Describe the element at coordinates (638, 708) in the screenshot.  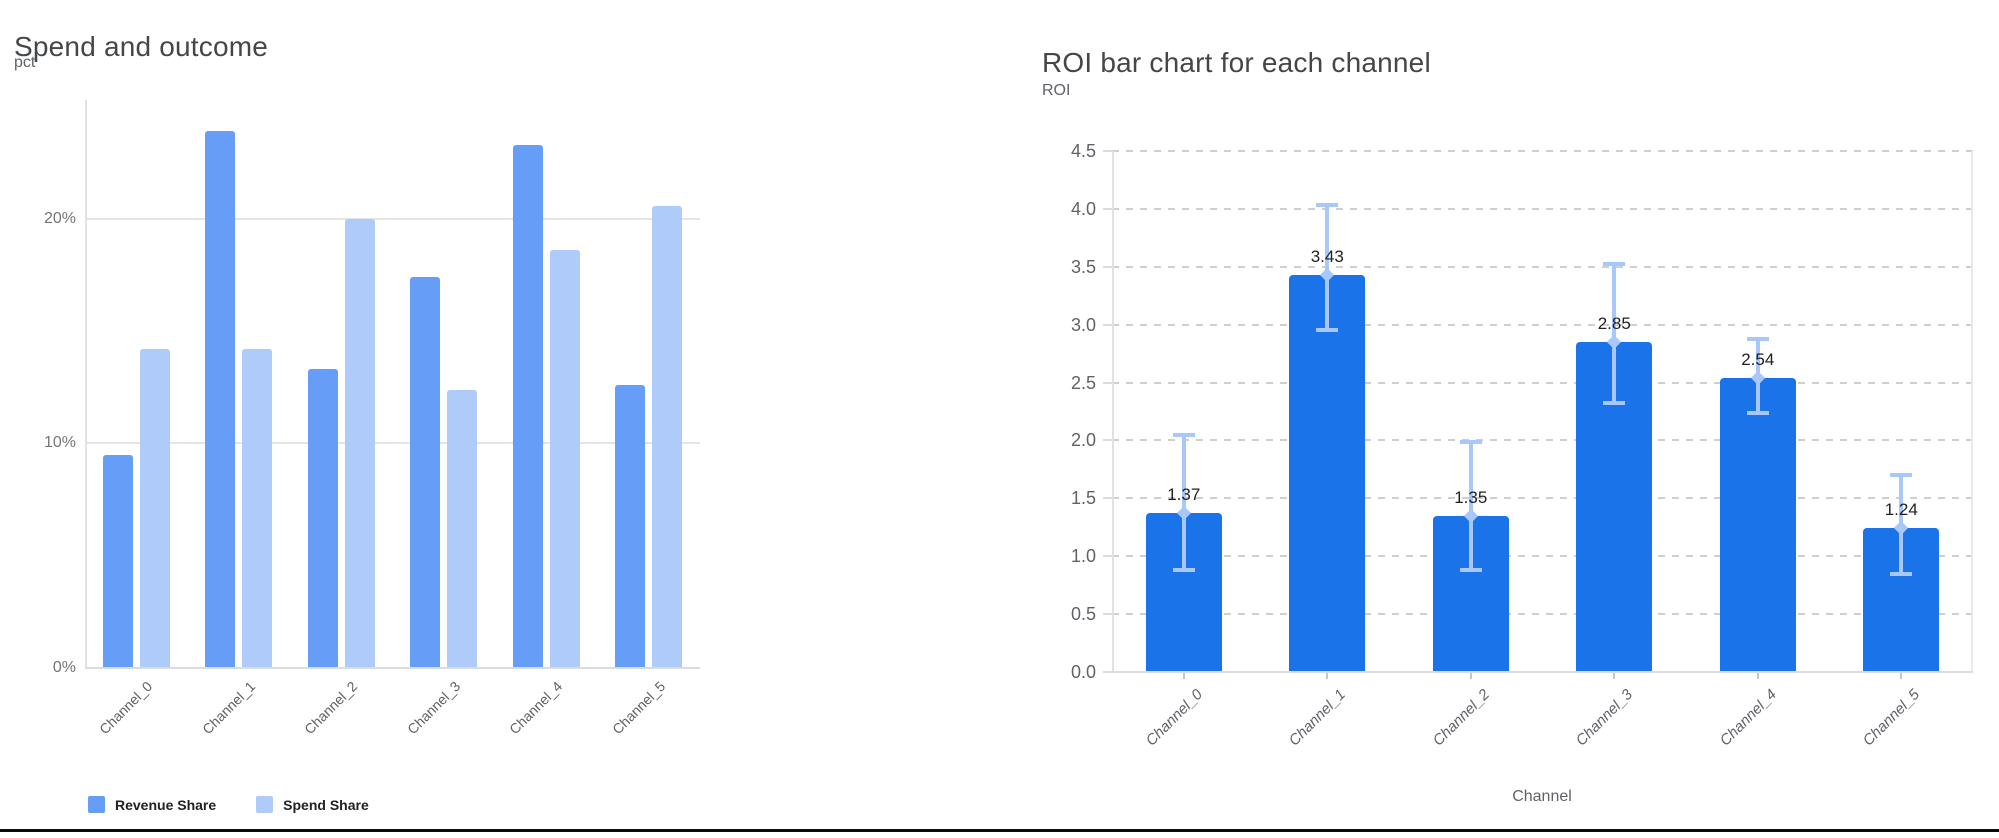
I see `x-tick-label-channel-5: Channel_5` at that location.